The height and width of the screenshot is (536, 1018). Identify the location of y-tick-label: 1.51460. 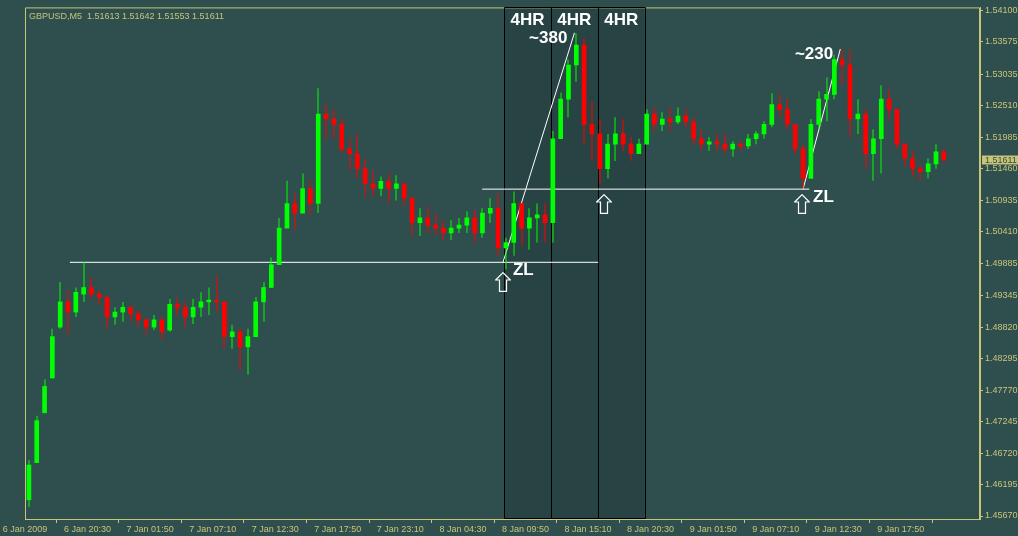
(1001, 168).